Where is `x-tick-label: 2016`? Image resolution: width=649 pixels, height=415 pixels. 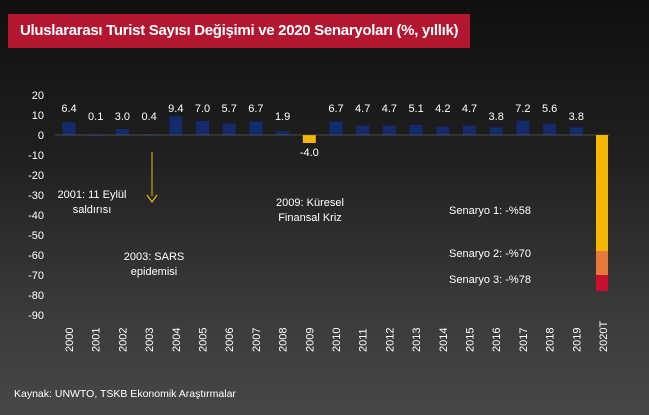
x-tick-label: 2016 is located at coordinates (497, 340).